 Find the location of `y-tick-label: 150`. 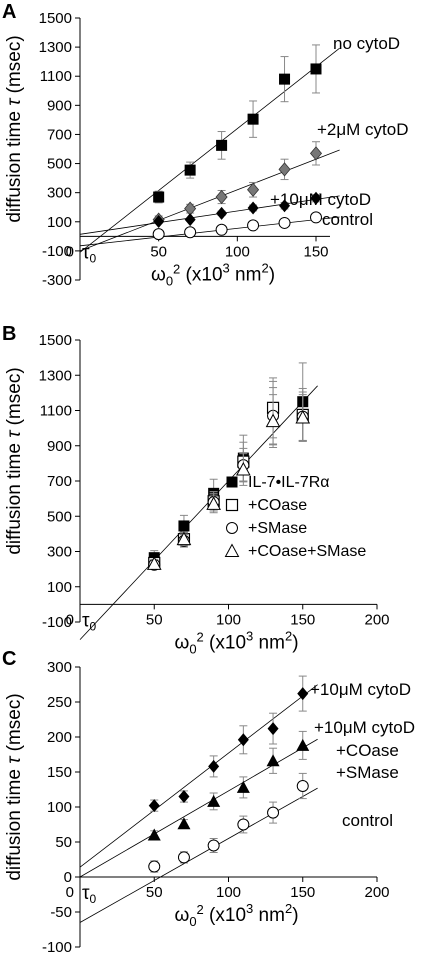

y-tick-label: 150 is located at coordinates (59, 772).